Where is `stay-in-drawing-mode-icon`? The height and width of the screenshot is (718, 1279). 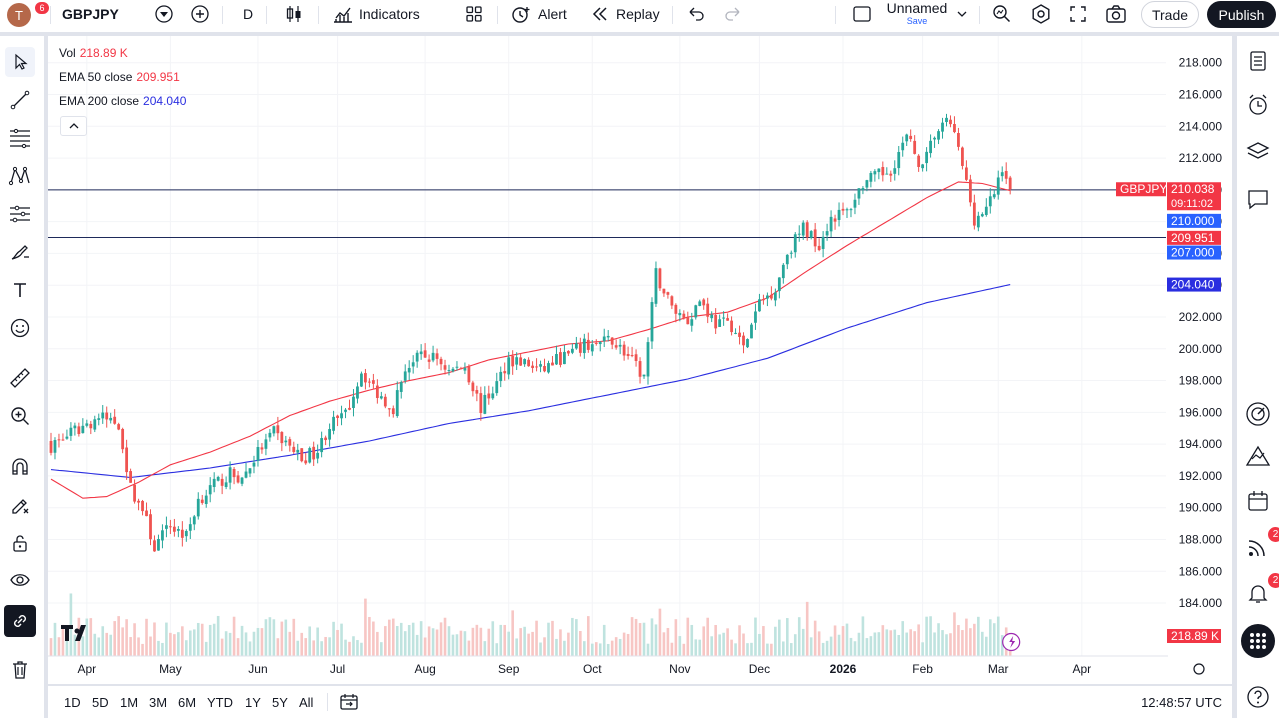 stay-in-drawing-mode-icon is located at coordinates (20, 505).